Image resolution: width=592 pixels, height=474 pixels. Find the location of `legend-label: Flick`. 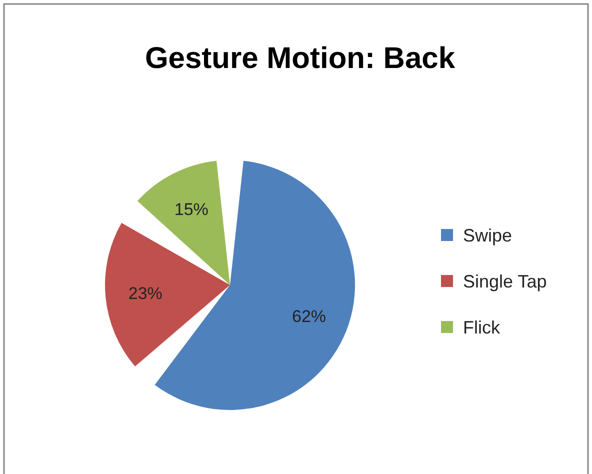

legend-label: Flick is located at coordinates (482, 327).